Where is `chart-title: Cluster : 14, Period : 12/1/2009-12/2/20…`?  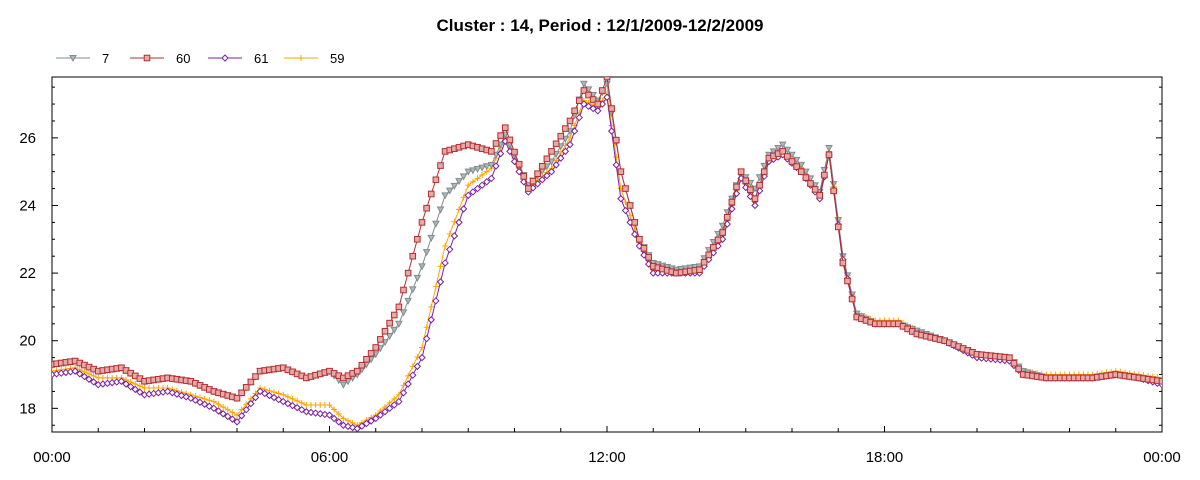 chart-title: Cluster : 14, Period : 12/1/2009-12/2/20… is located at coordinates (600, 25).